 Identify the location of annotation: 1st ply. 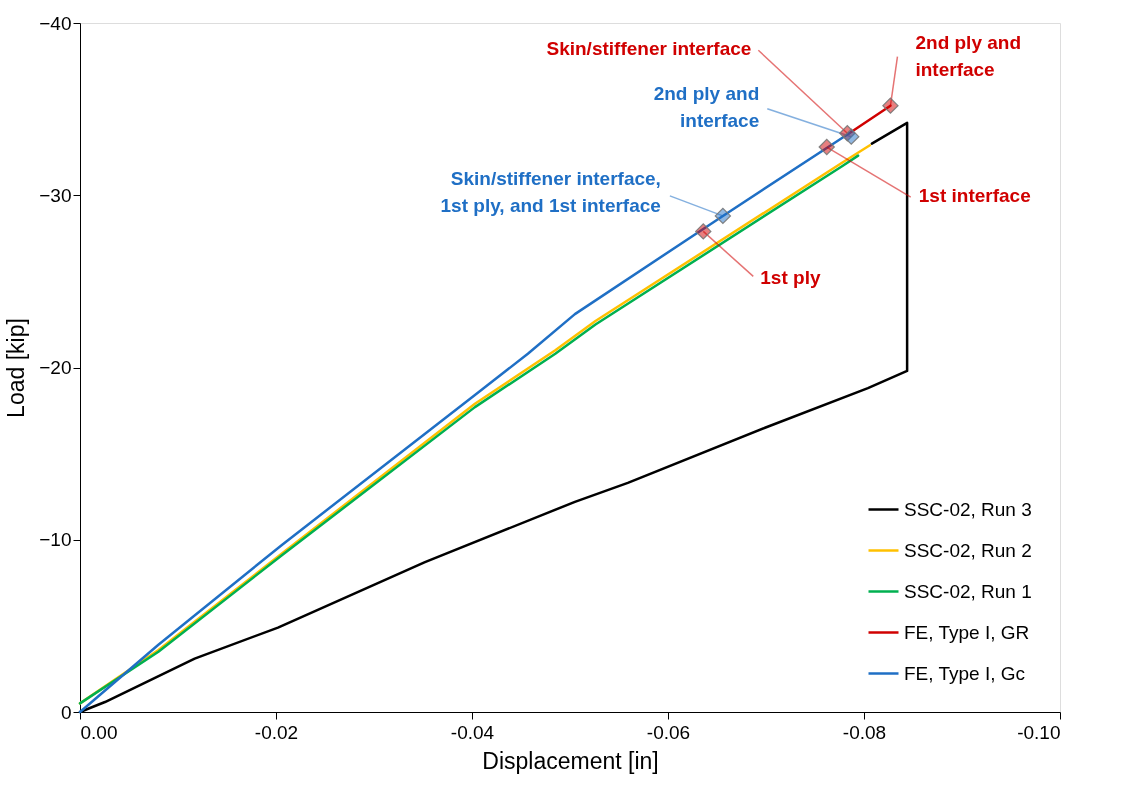
(790, 278).